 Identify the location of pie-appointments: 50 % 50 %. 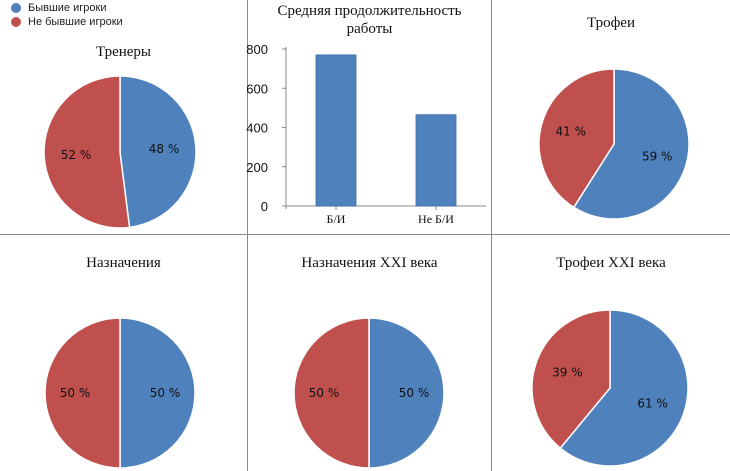
(120, 393).